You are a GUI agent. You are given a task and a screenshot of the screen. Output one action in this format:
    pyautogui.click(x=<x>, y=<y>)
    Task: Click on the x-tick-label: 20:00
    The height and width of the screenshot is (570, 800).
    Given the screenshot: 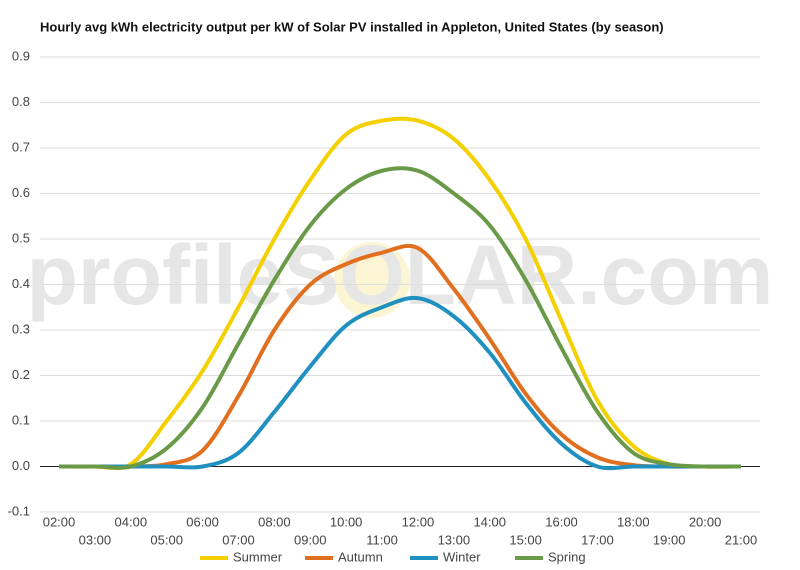 What is the action you would take?
    pyautogui.click(x=705, y=521)
    